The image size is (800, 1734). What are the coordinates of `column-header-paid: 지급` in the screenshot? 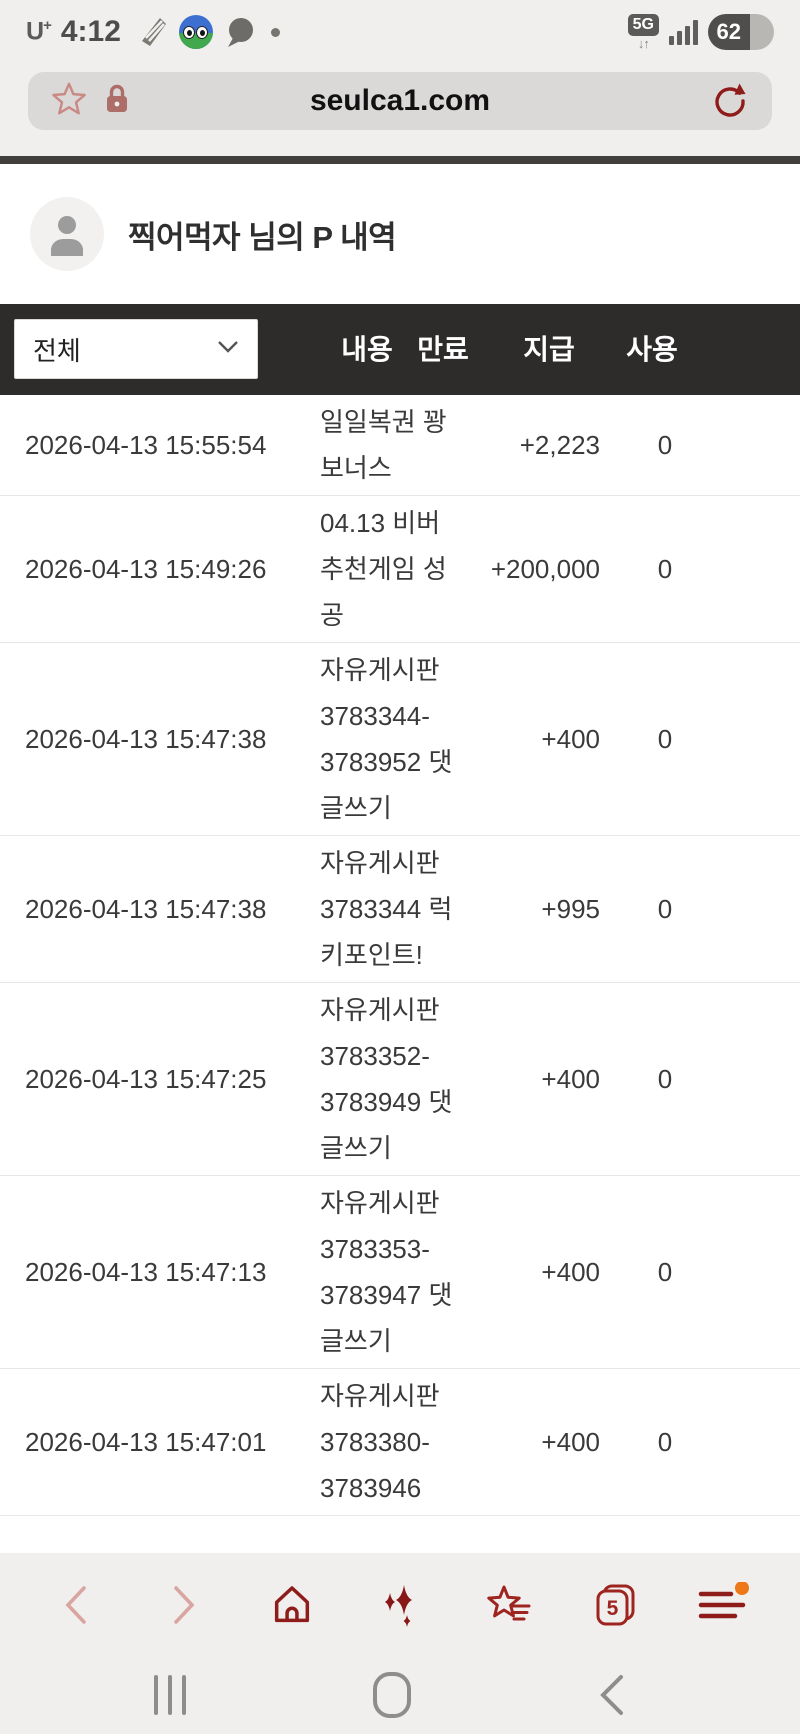 It's located at (549, 349).